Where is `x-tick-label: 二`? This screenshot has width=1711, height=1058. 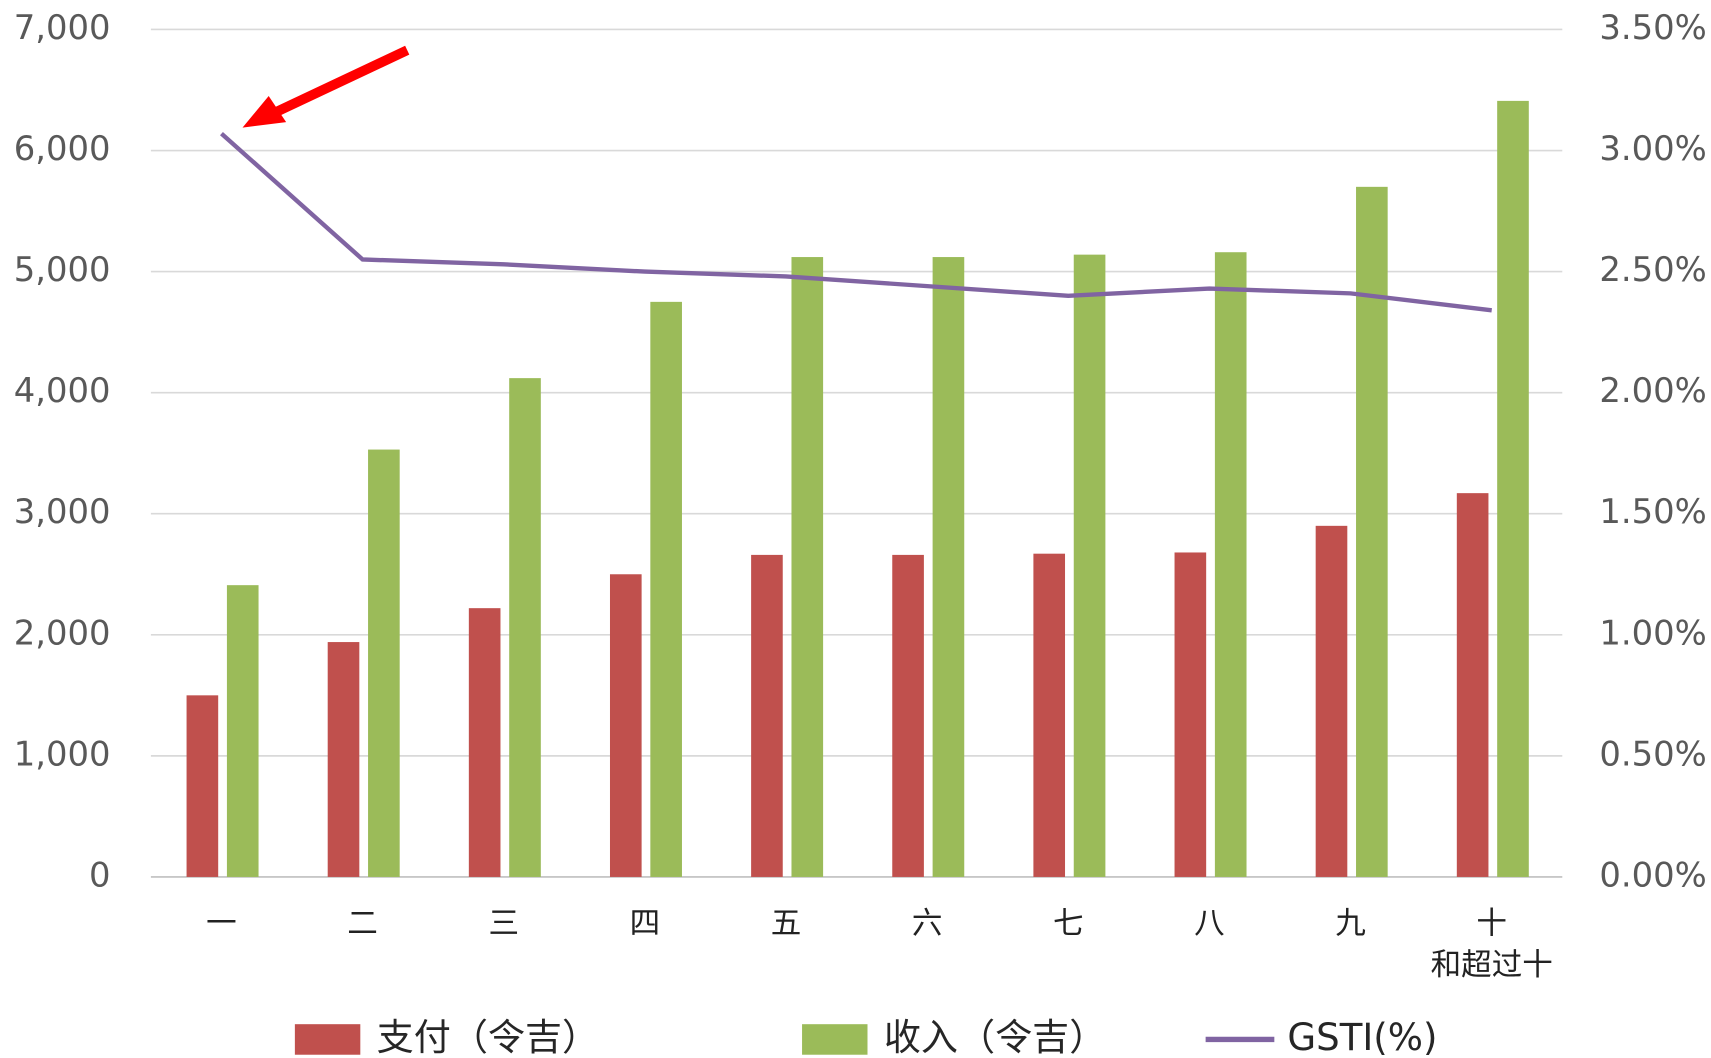 x-tick-label: 二 is located at coordinates (362, 923).